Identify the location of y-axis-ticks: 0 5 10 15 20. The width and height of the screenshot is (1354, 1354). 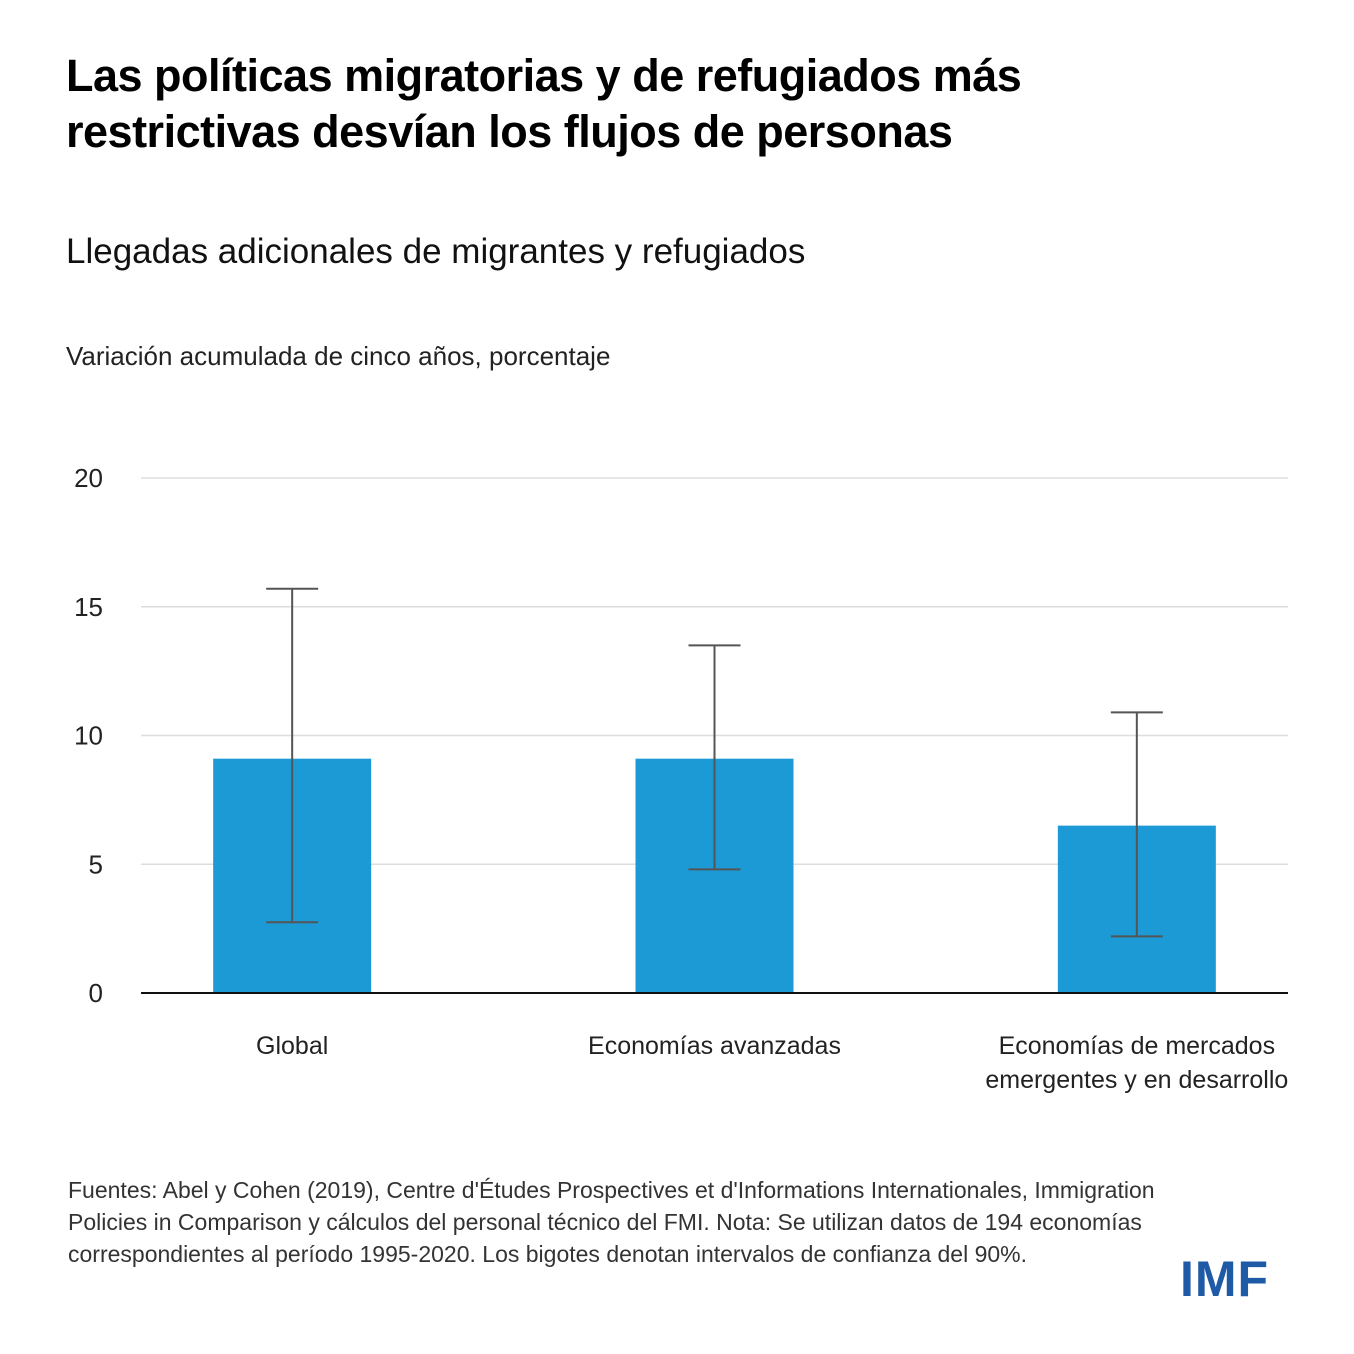
(88, 735).